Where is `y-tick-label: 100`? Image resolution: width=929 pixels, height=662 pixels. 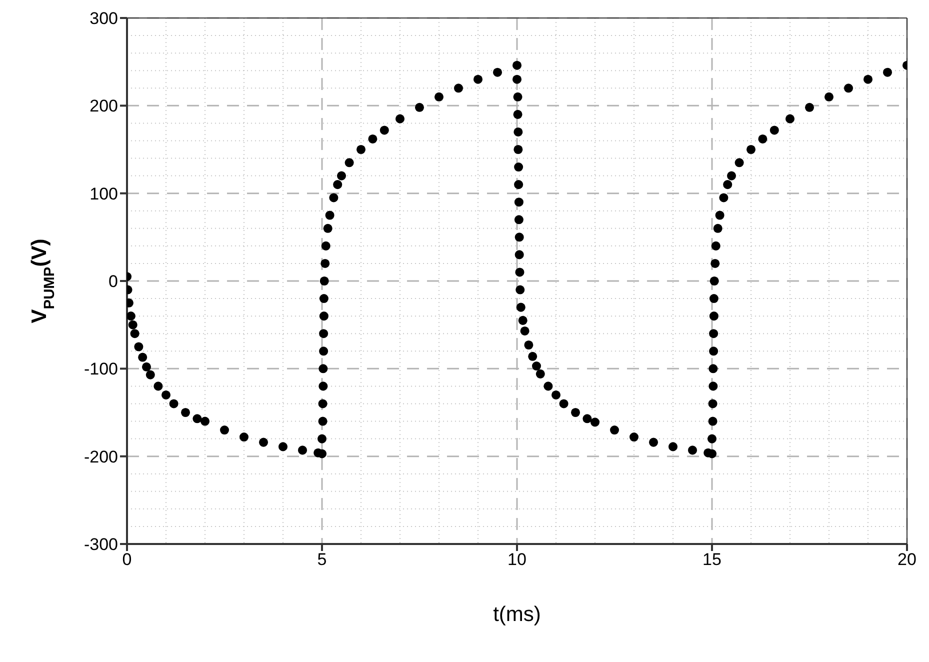
y-tick-label: 100 is located at coordinates (104, 194).